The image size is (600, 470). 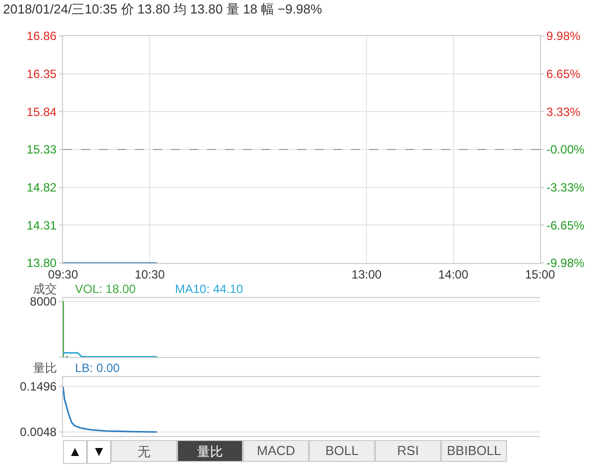 What do you see at coordinates (41, 74) in the screenshot?
I see `y-tick-label: 16.35` at bounding box center [41, 74].